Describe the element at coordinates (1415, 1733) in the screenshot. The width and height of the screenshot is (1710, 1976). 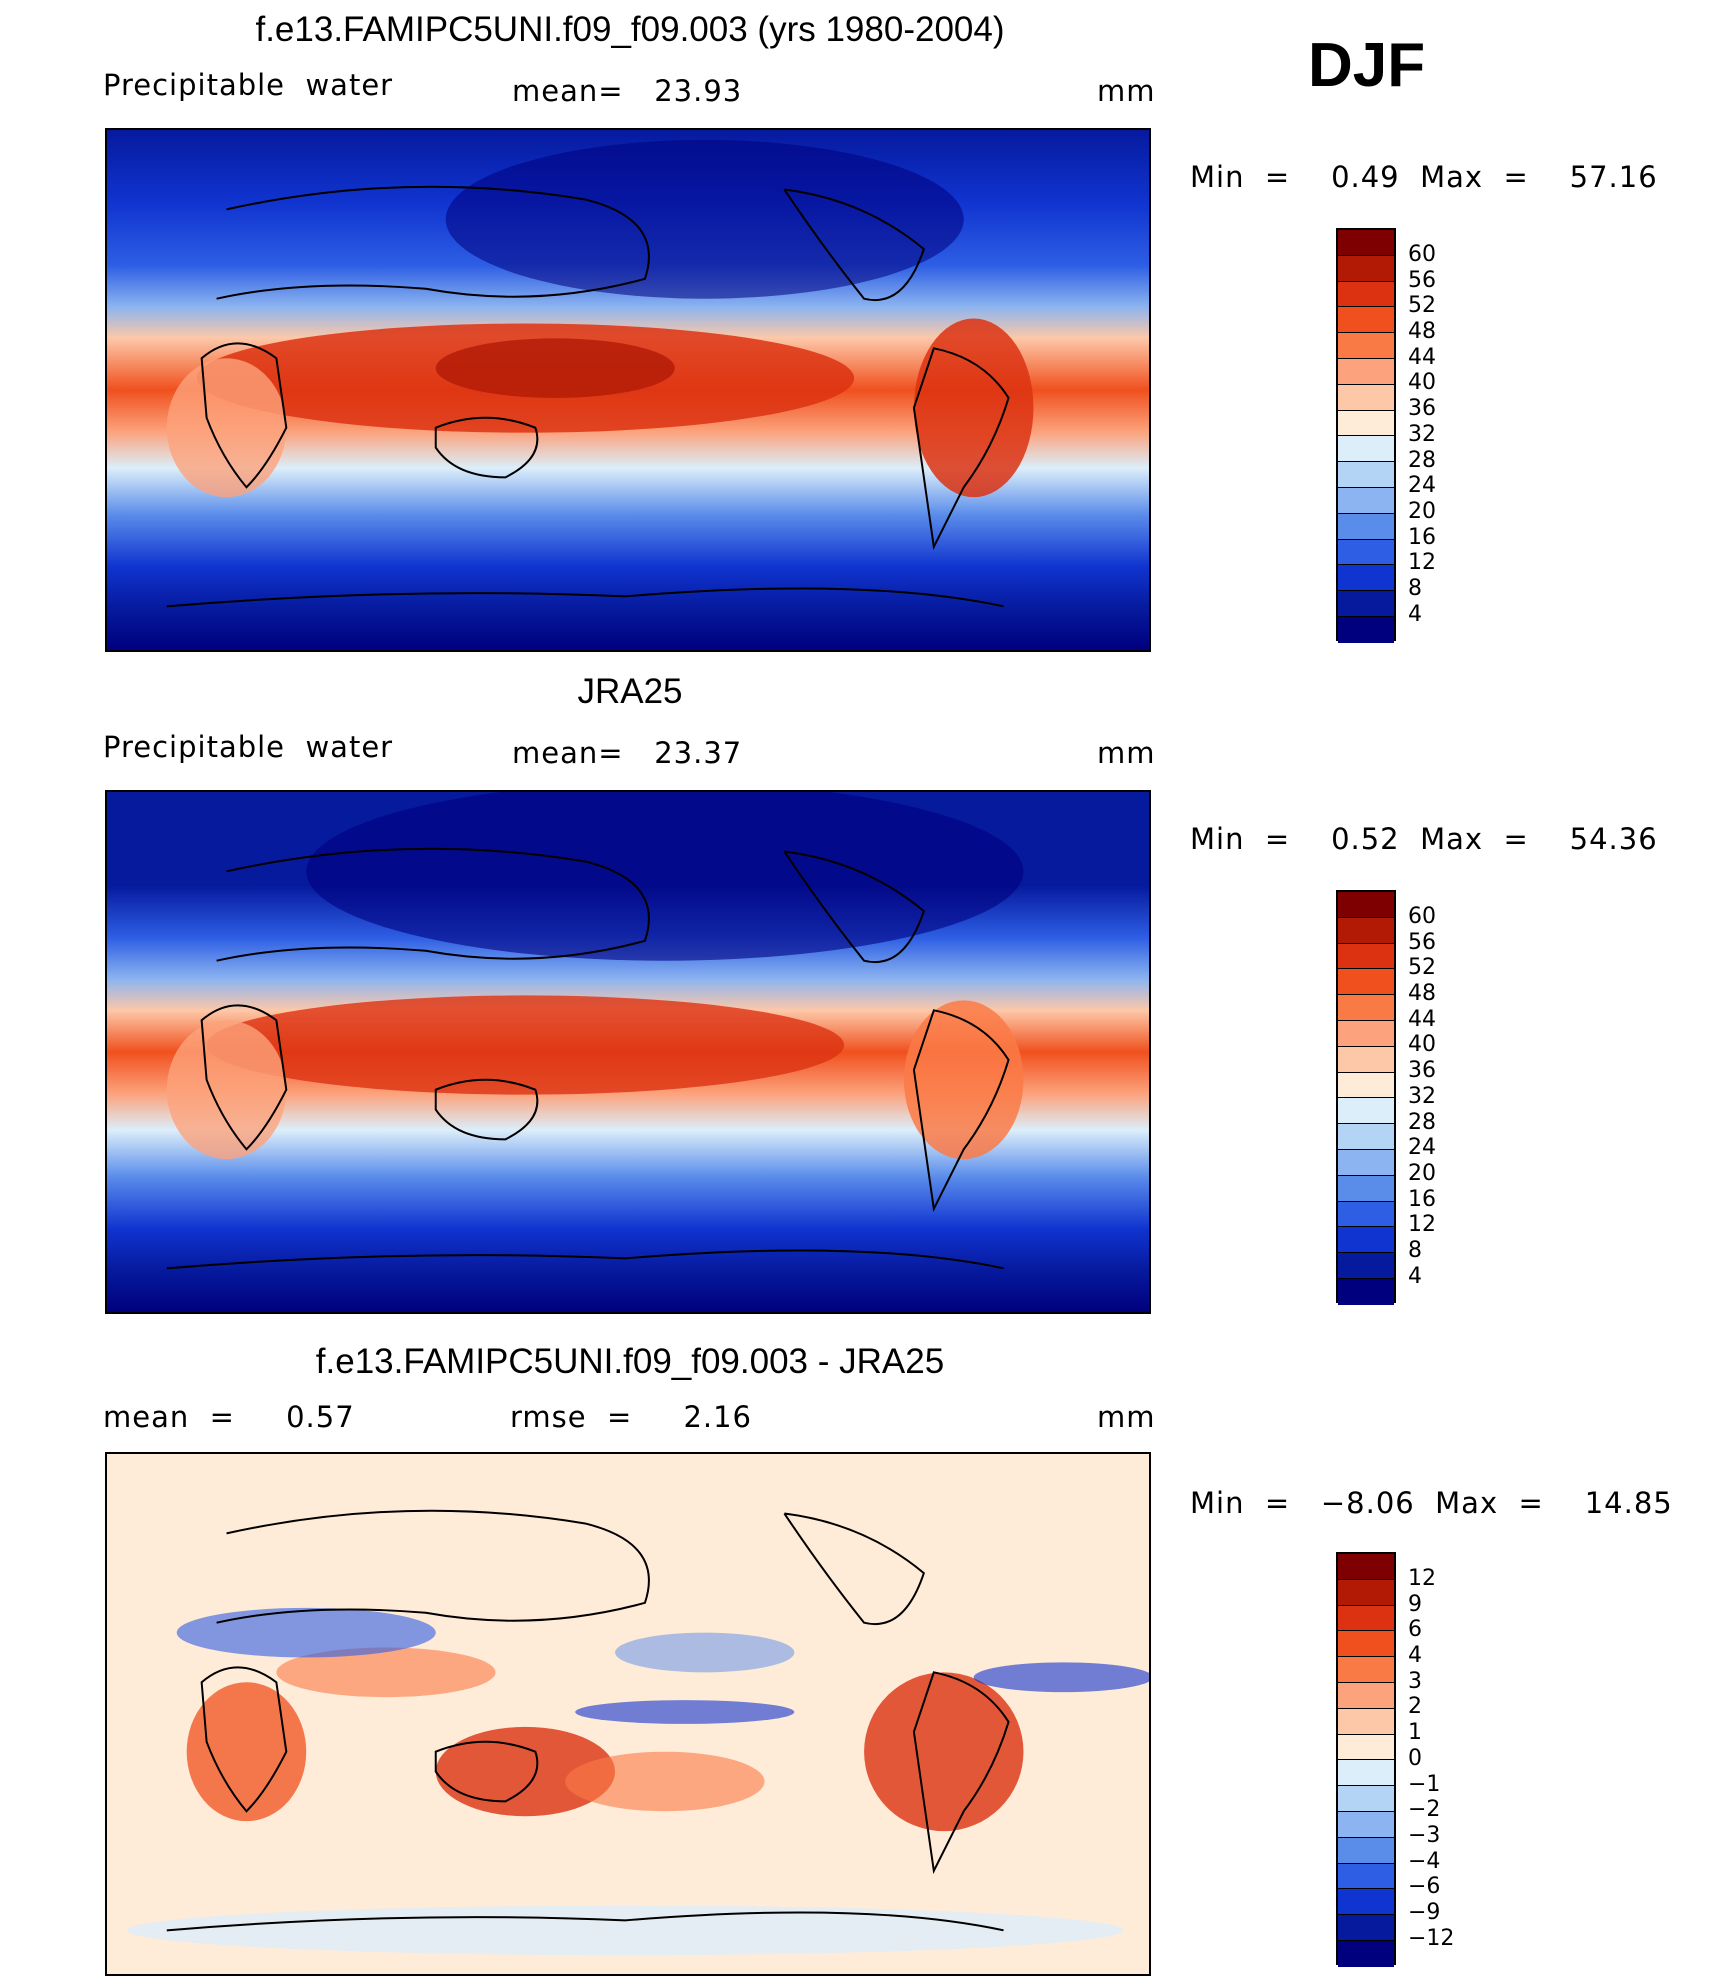
I see `colorbar-tick-label: 1` at that location.